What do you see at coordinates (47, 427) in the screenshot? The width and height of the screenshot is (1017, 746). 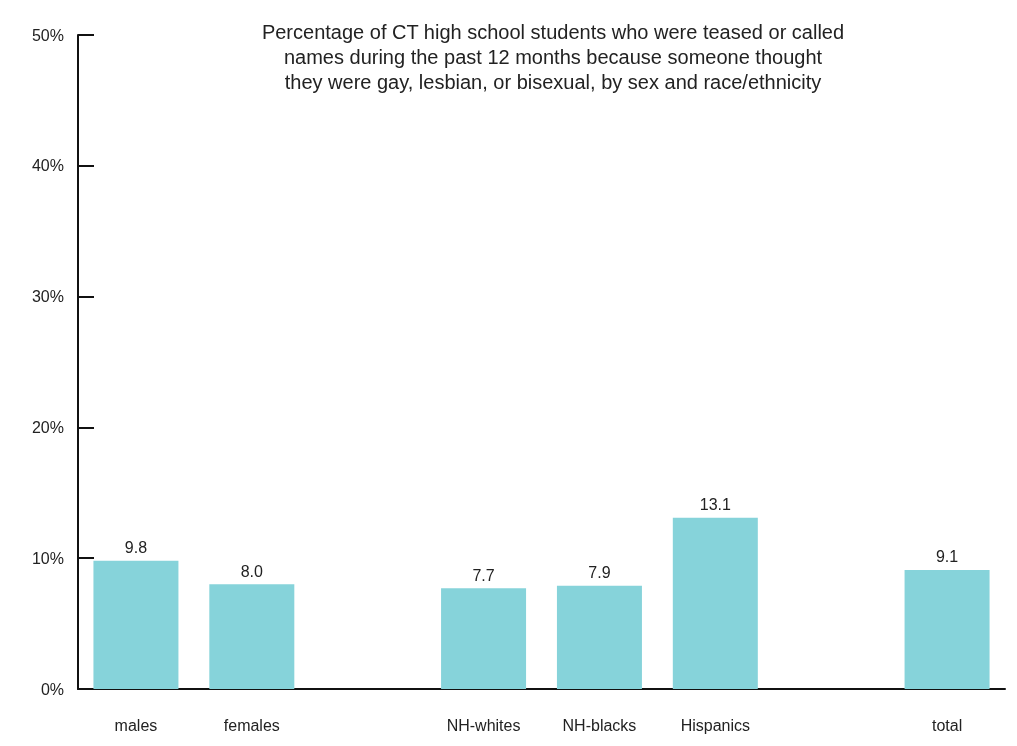 I see `y-tick-label: 20%` at bounding box center [47, 427].